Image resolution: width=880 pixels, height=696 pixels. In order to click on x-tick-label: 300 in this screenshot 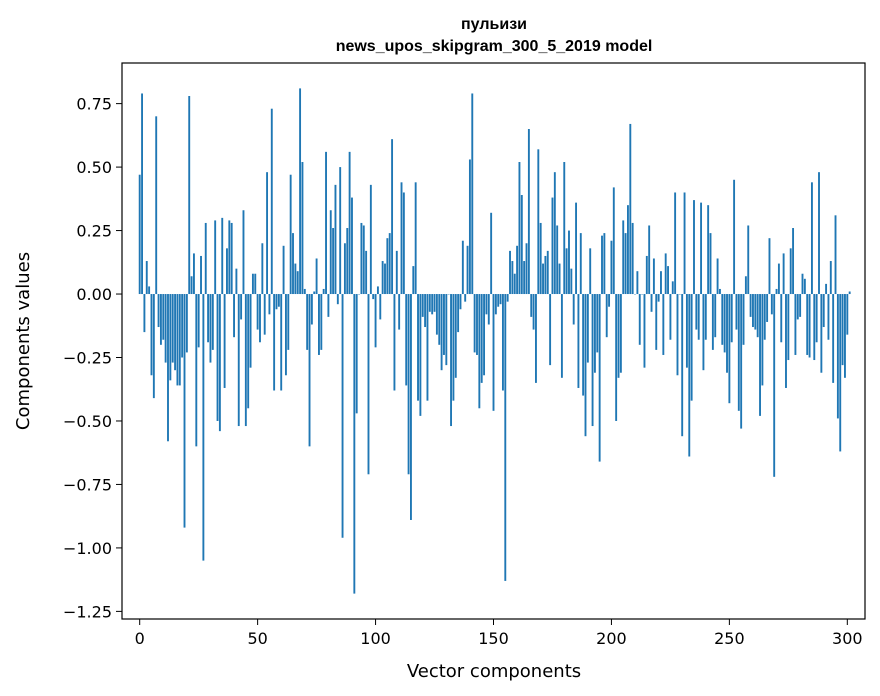, I will do `click(847, 638)`.